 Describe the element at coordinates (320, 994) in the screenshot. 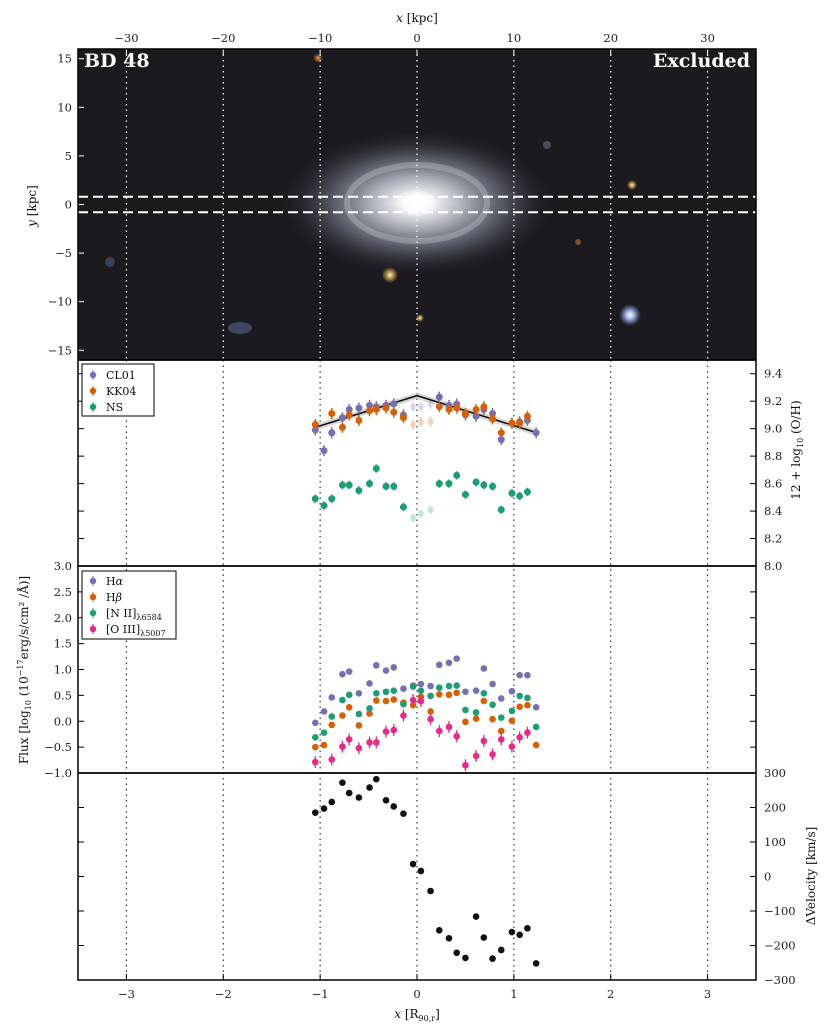

I see `x-tick-label: −1` at that location.